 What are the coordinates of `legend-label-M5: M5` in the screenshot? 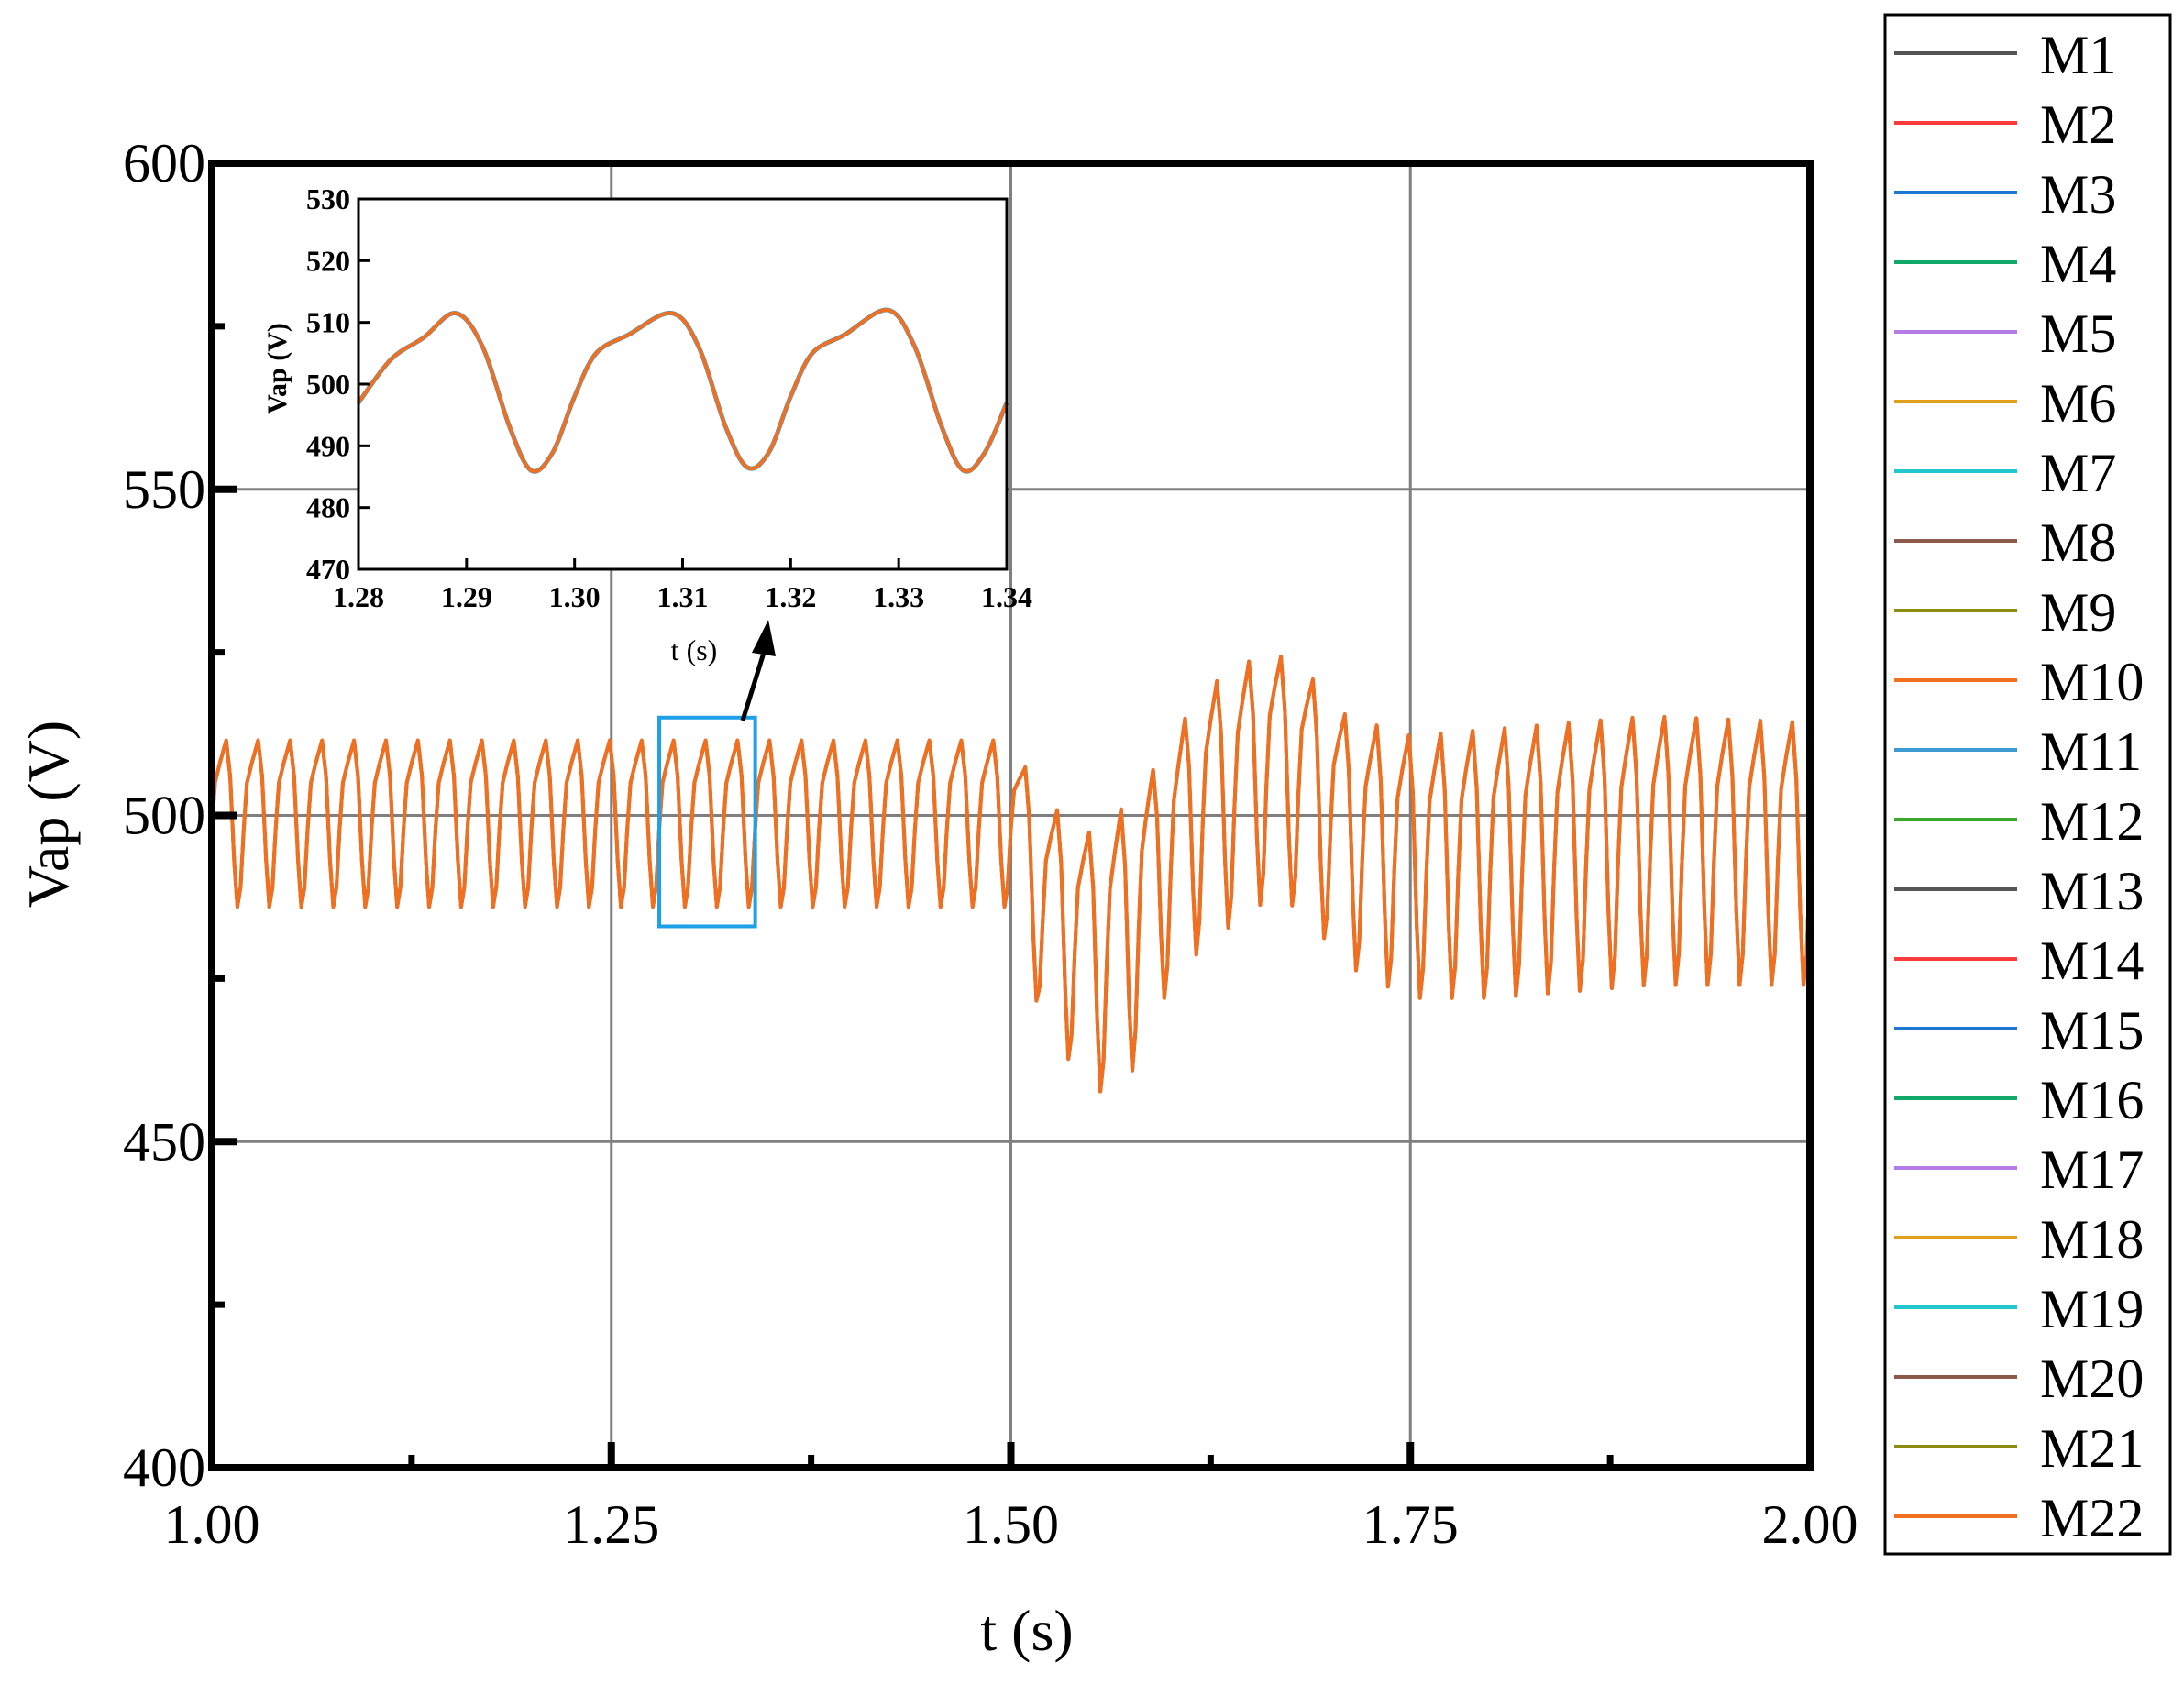 It's located at (2078, 333).